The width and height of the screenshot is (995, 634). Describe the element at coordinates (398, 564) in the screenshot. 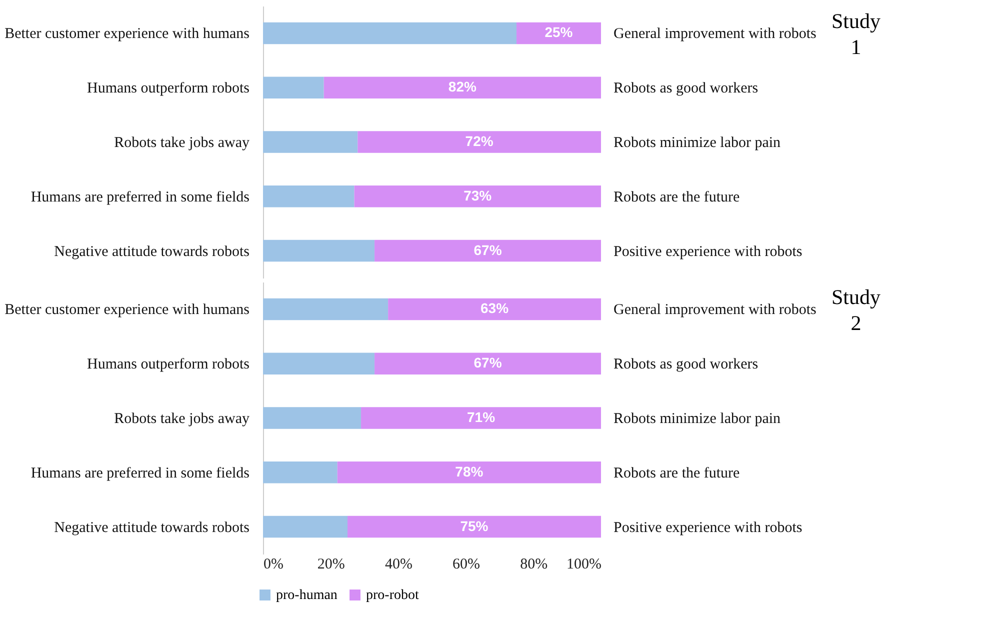

I see `x-tick-label: 40%` at that location.